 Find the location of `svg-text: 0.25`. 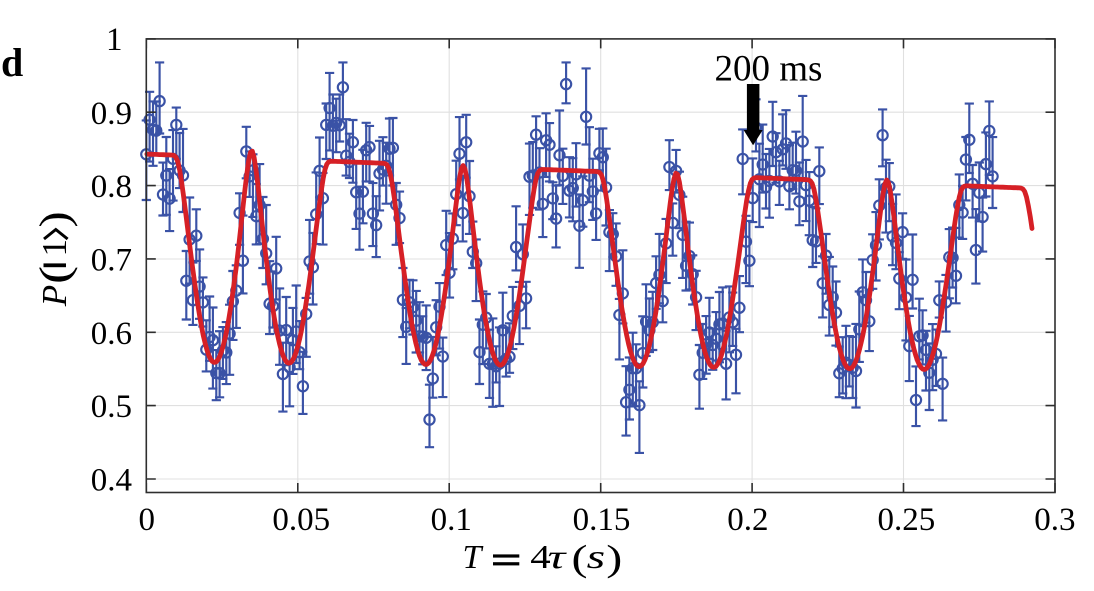

svg-text: 0.25 is located at coordinates (907, 520).